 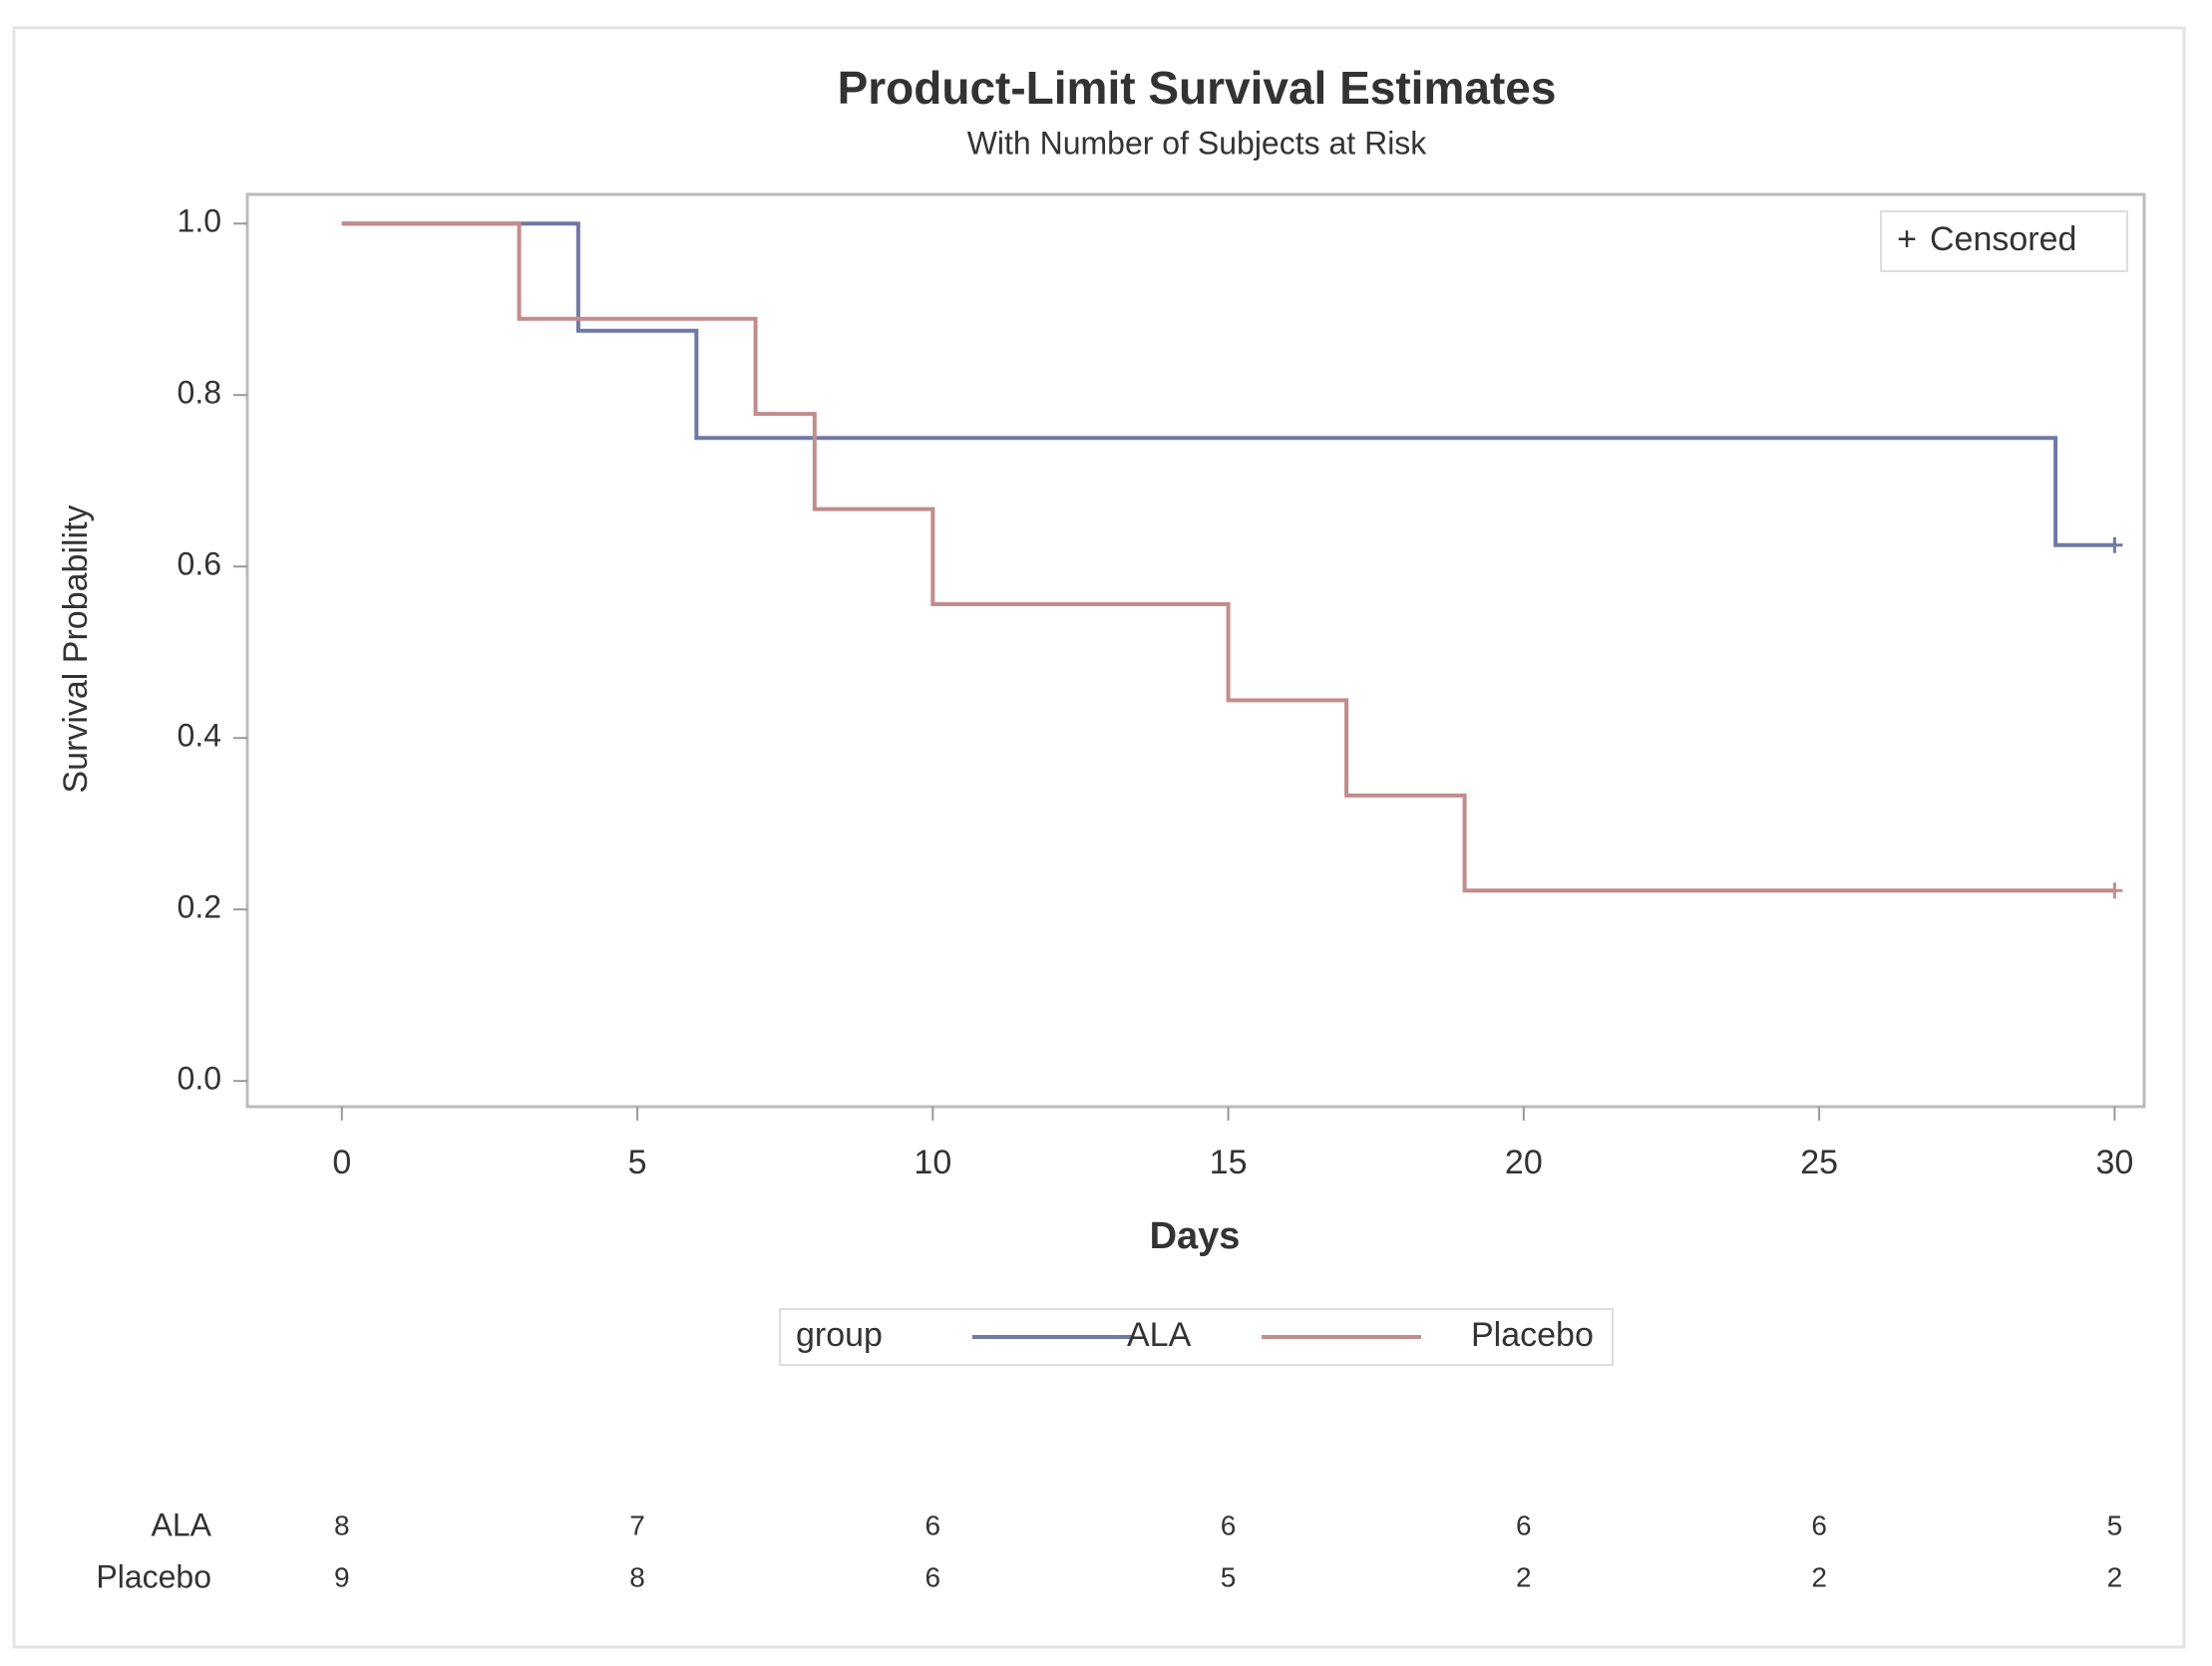 What do you see at coordinates (1532, 1335) in the screenshot?
I see `legend-label: Placebo` at bounding box center [1532, 1335].